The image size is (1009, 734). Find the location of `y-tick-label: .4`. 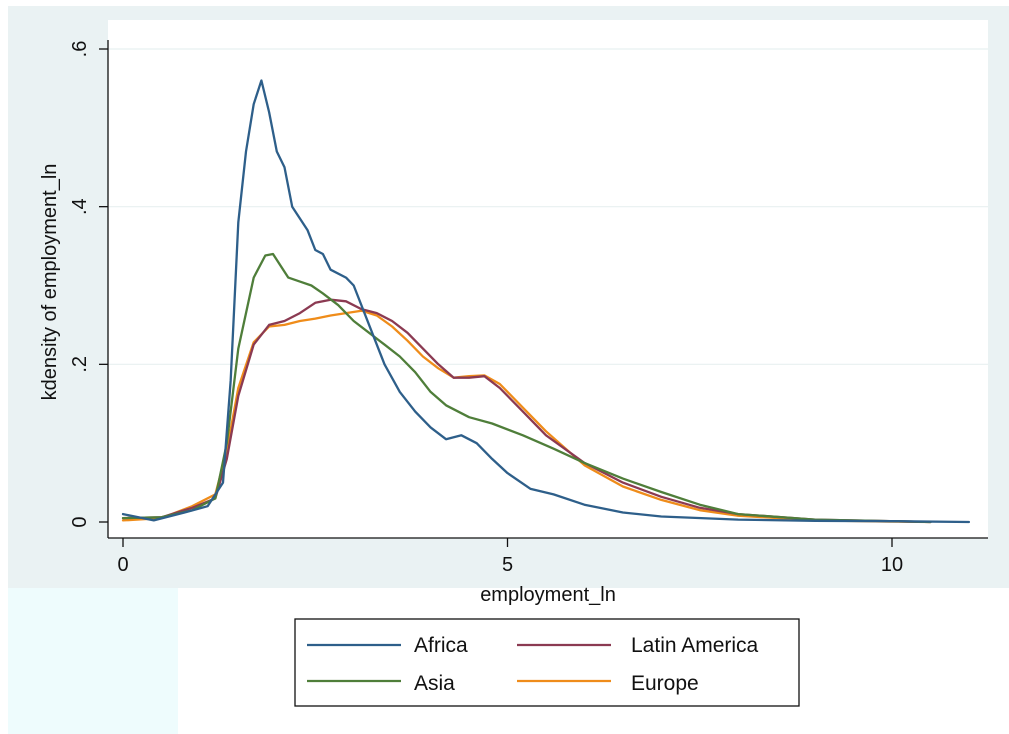

y-tick-label: .4 is located at coordinates (80, 206).